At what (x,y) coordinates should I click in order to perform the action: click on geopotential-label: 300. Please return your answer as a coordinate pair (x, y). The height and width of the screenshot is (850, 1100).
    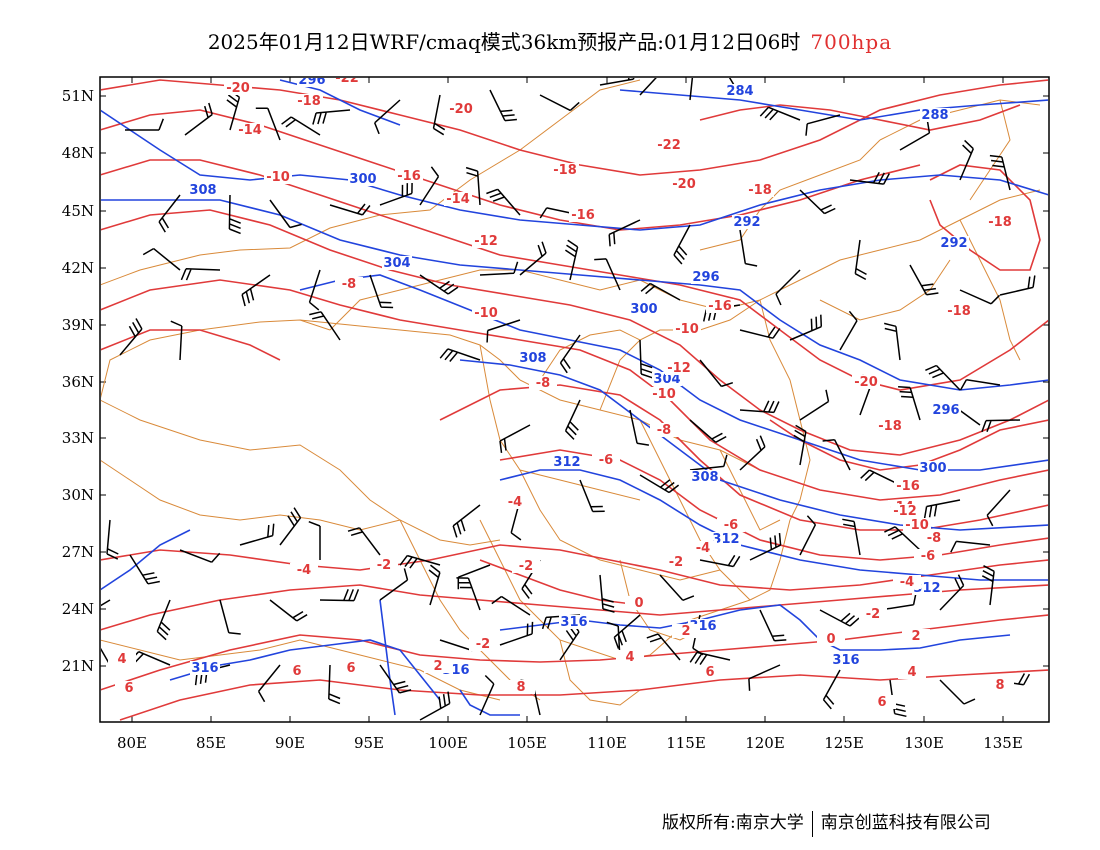
    Looking at the image, I should click on (362, 179).